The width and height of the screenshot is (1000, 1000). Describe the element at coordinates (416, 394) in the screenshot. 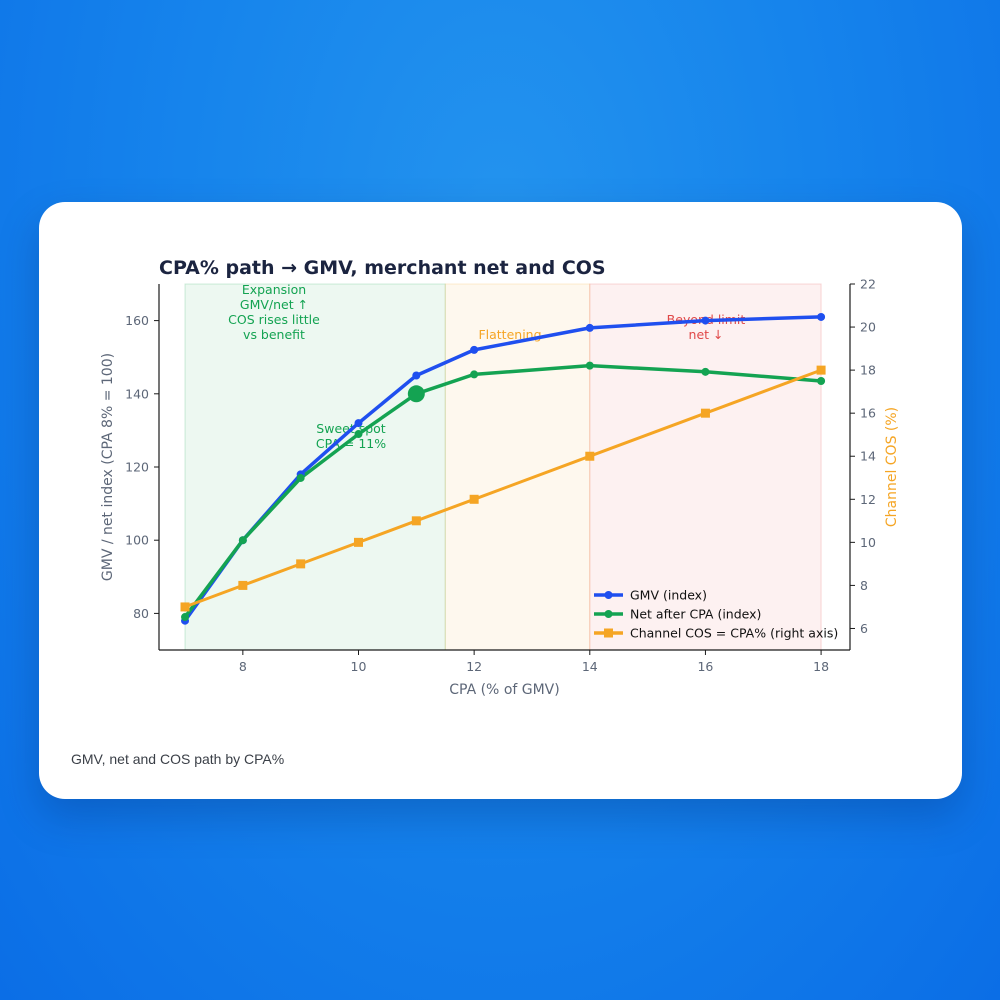

I see `sweet-spot-marker` at that location.